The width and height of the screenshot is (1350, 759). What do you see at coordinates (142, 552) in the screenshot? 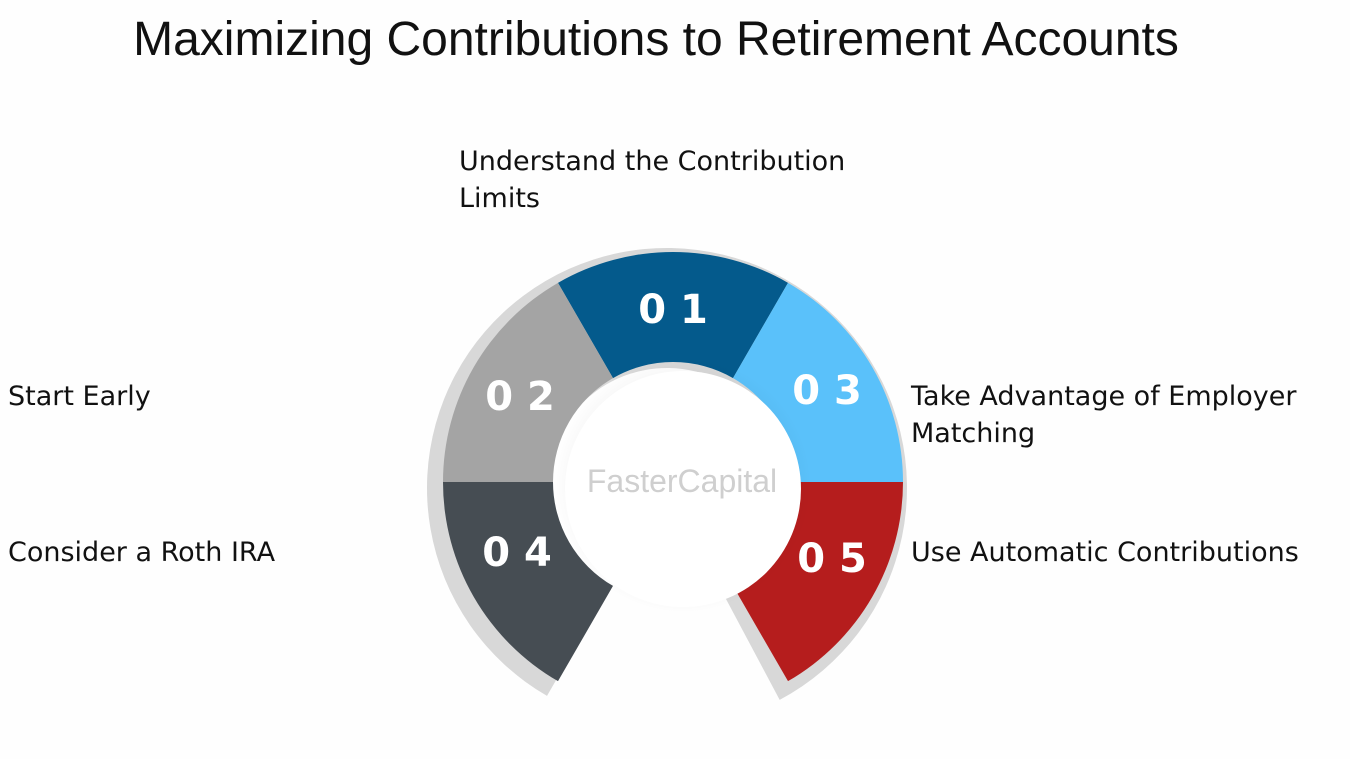
I see `step-4-label: Consider a Roth IRA` at bounding box center [142, 552].